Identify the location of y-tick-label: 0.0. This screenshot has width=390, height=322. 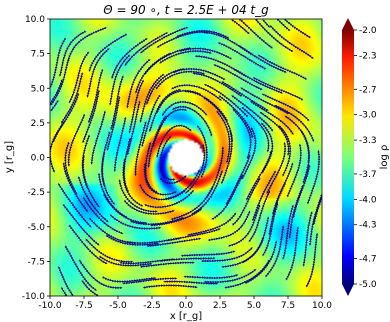
(38, 159).